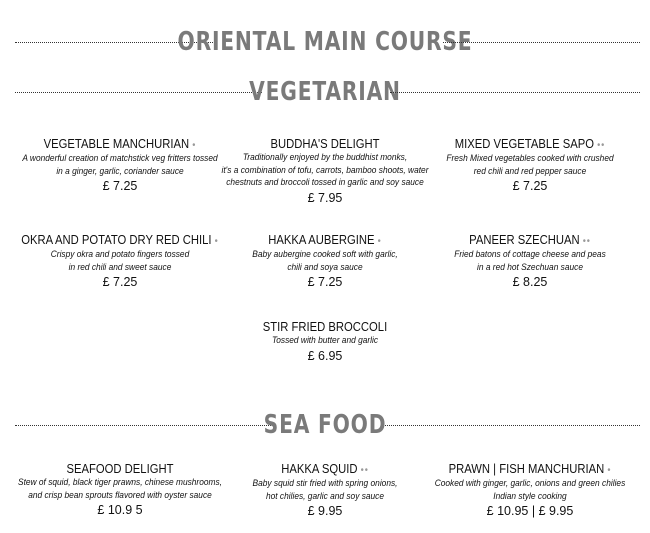 This screenshot has height=533, width=650. Describe the element at coordinates (530, 267) in the screenshot. I see `item-description: in a red hot Szechuan sauce` at that location.